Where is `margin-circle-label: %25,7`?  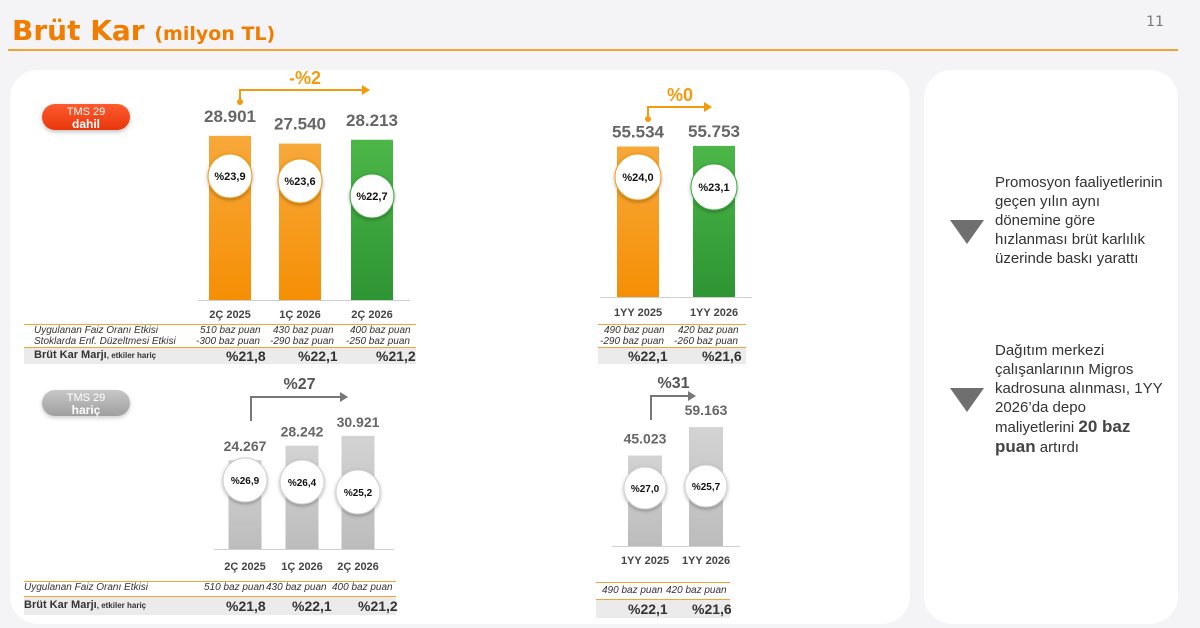
margin-circle-label: %25,7 is located at coordinates (706, 487).